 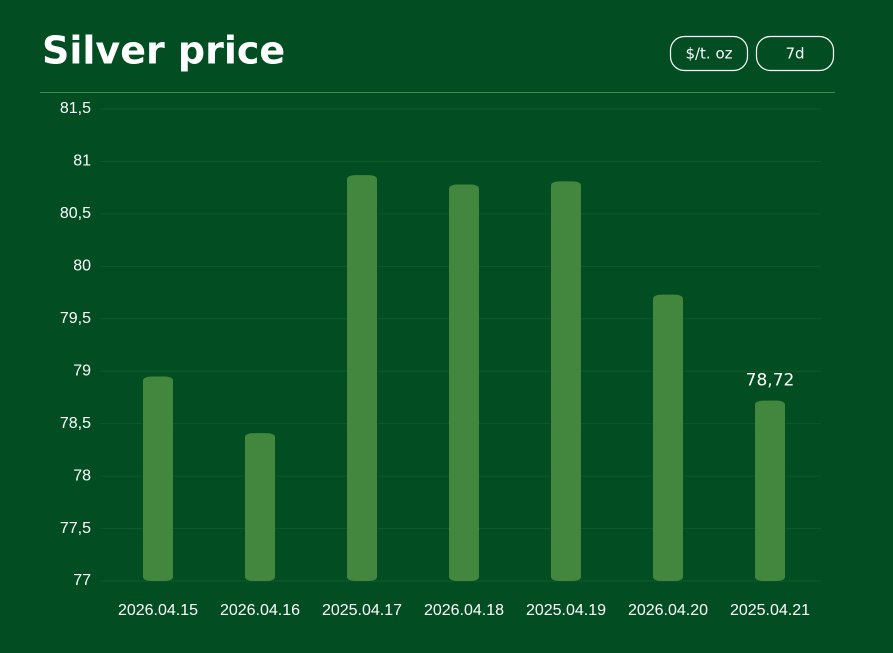 I want to click on x-tick-label: 2025.04.19, so click(x=566, y=610).